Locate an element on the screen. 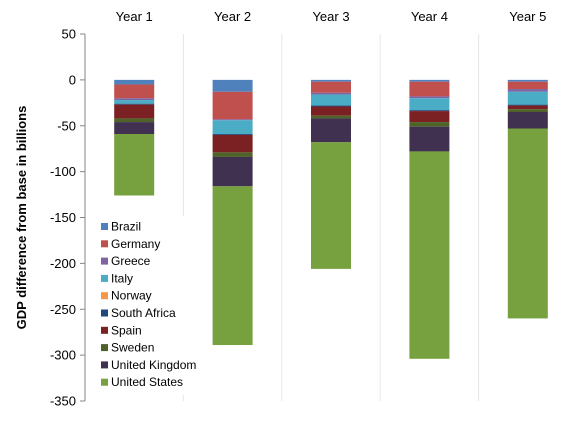 This screenshot has height=421, width=577. legend-label: United Kingdom is located at coordinates (153, 365).